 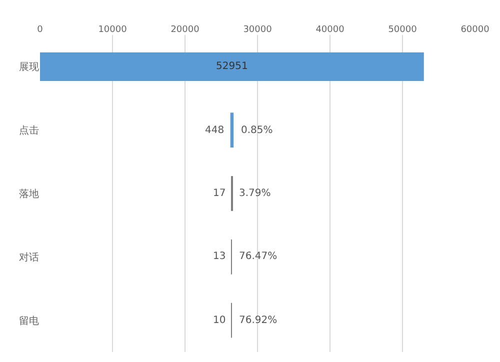 I want to click on data-label: 10, so click(x=219, y=320).